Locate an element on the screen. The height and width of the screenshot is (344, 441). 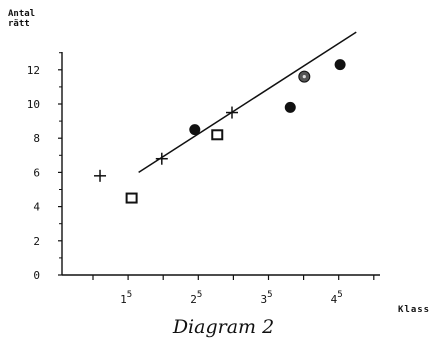
x-tick-label: 45 is located at coordinates (337, 298).